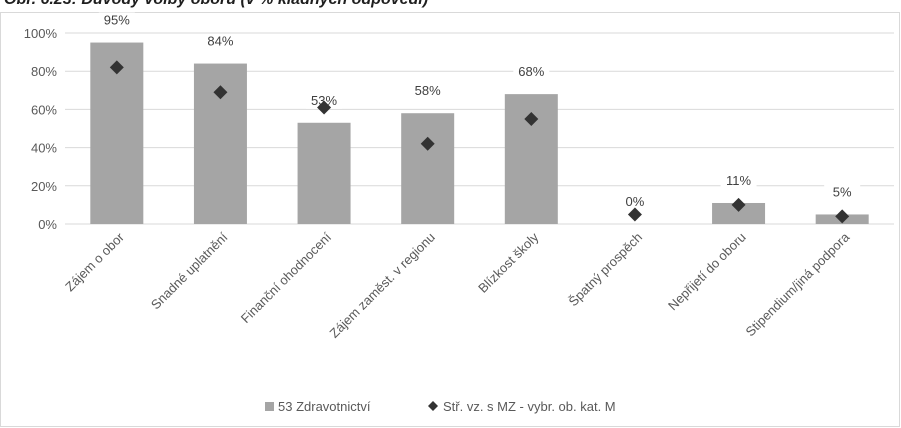 Image resolution: width=901 pixels, height=428 pixels. I want to click on x-tick-label: Zájem o obor, so click(94, 261).